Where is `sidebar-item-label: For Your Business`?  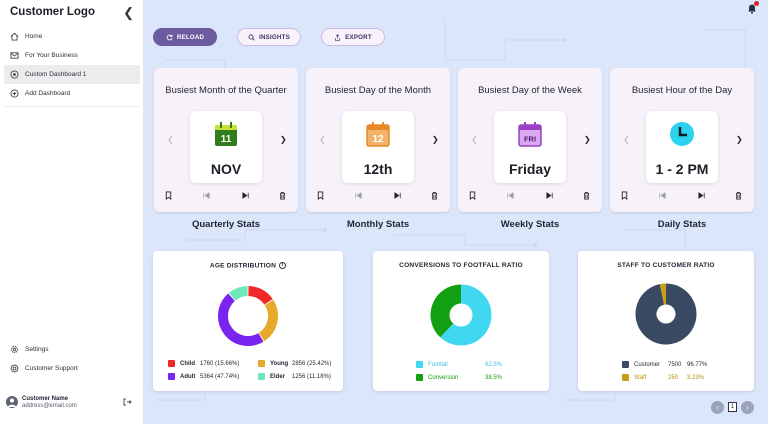 sidebar-item-label: For Your Business is located at coordinates (51, 55).